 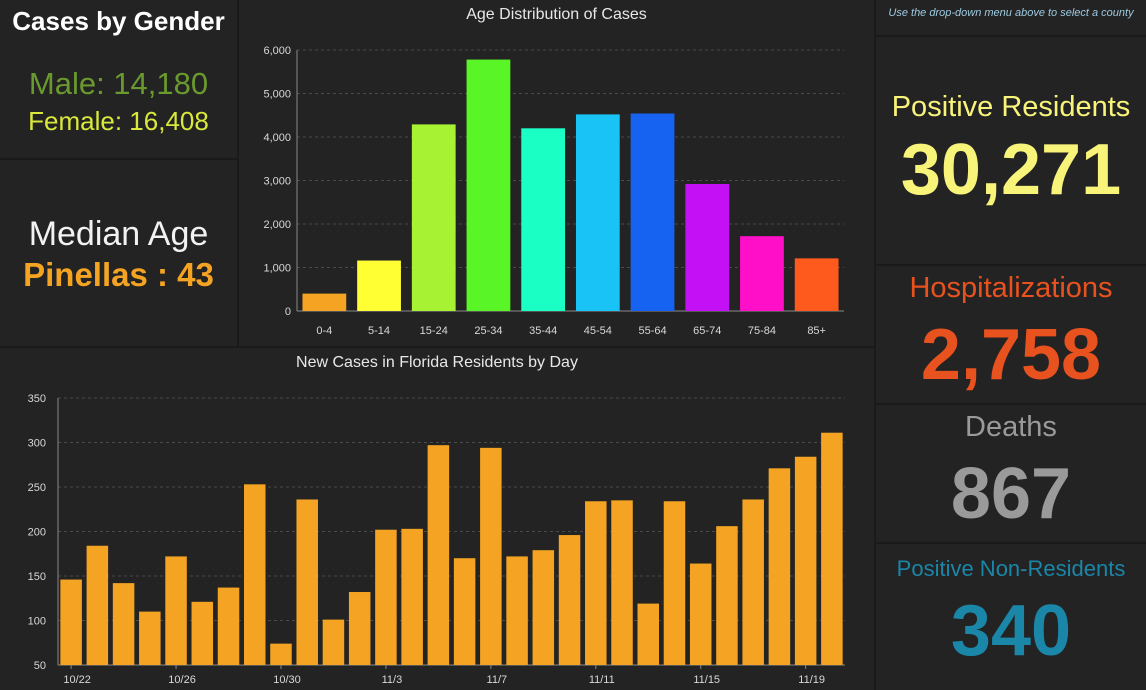 What do you see at coordinates (37, 444) in the screenshot?
I see `daily-y-tick-label: 300` at bounding box center [37, 444].